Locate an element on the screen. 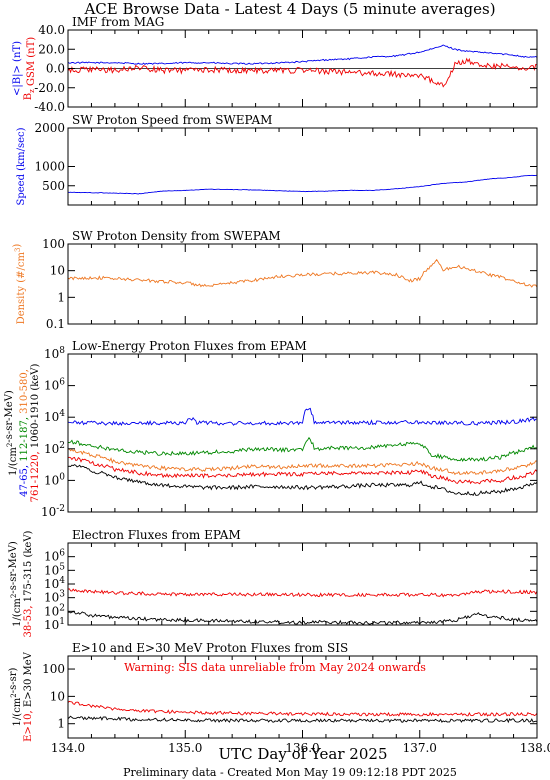  y-tick-label: 2000 is located at coordinates (49, 128).